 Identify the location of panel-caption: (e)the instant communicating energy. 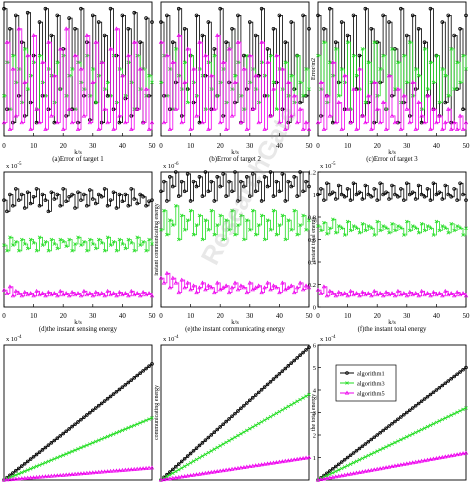
(235, 329).